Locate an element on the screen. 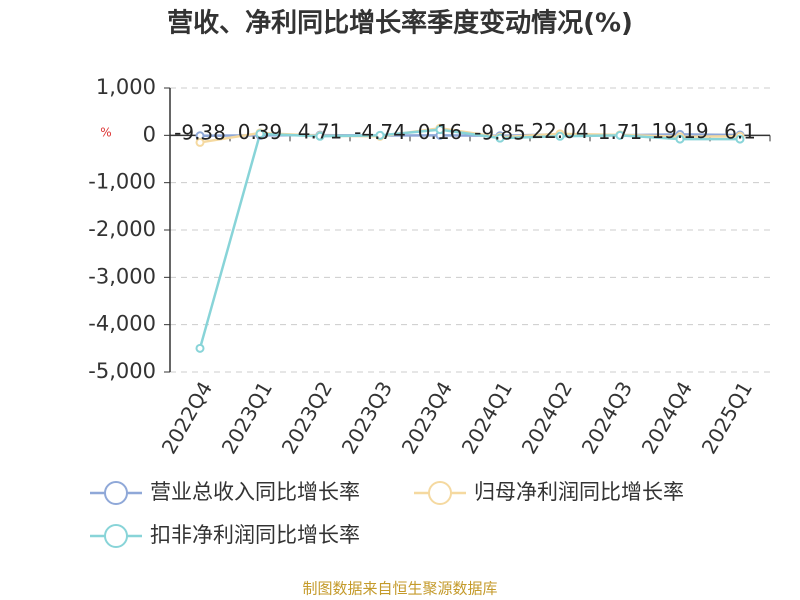 The height and width of the screenshot is (600, 800). data-label: 19.19 is located at coordinates (679, 131).